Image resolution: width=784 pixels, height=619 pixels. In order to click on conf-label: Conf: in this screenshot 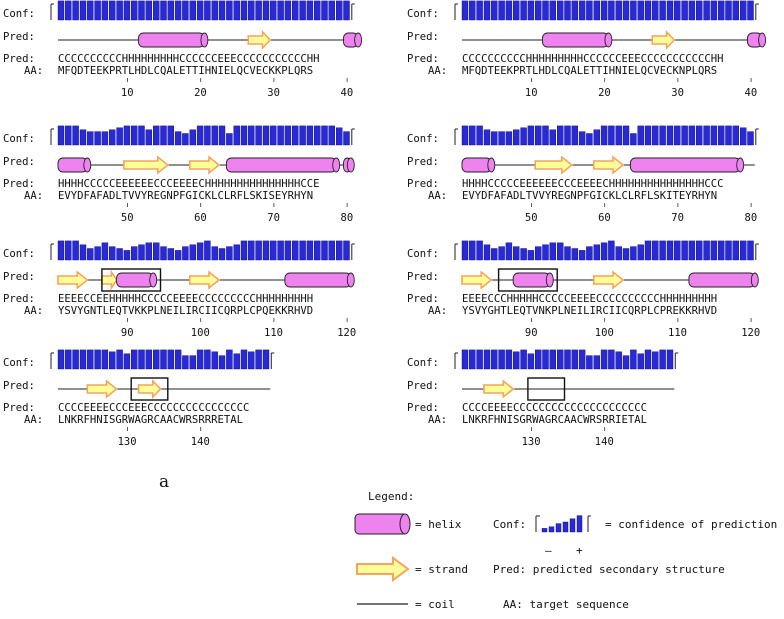, I will do `click(423, 363)`.